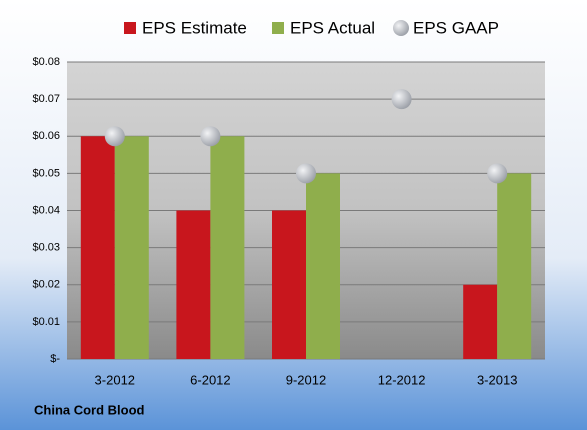  Describe the element at coordinates (194, 27) in the screenshot. I see `legend-label: EPS Estimate` at that location.